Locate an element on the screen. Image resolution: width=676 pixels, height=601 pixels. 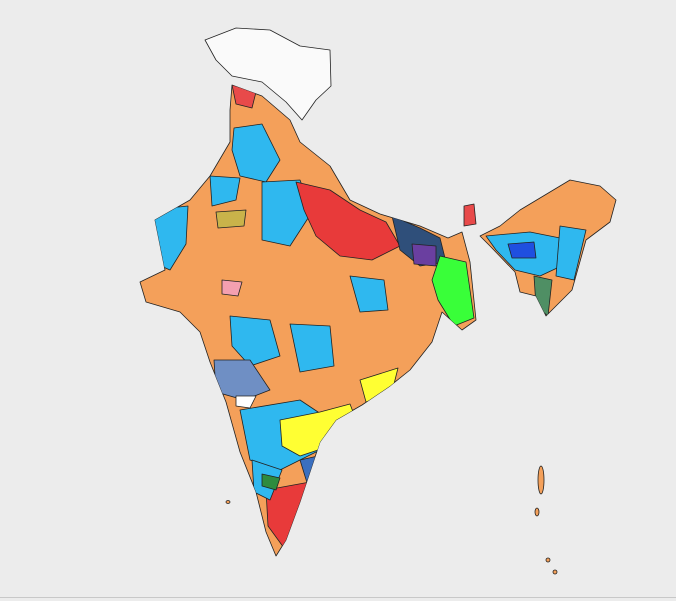
region-sikkim is located at coordinates (470, 215).